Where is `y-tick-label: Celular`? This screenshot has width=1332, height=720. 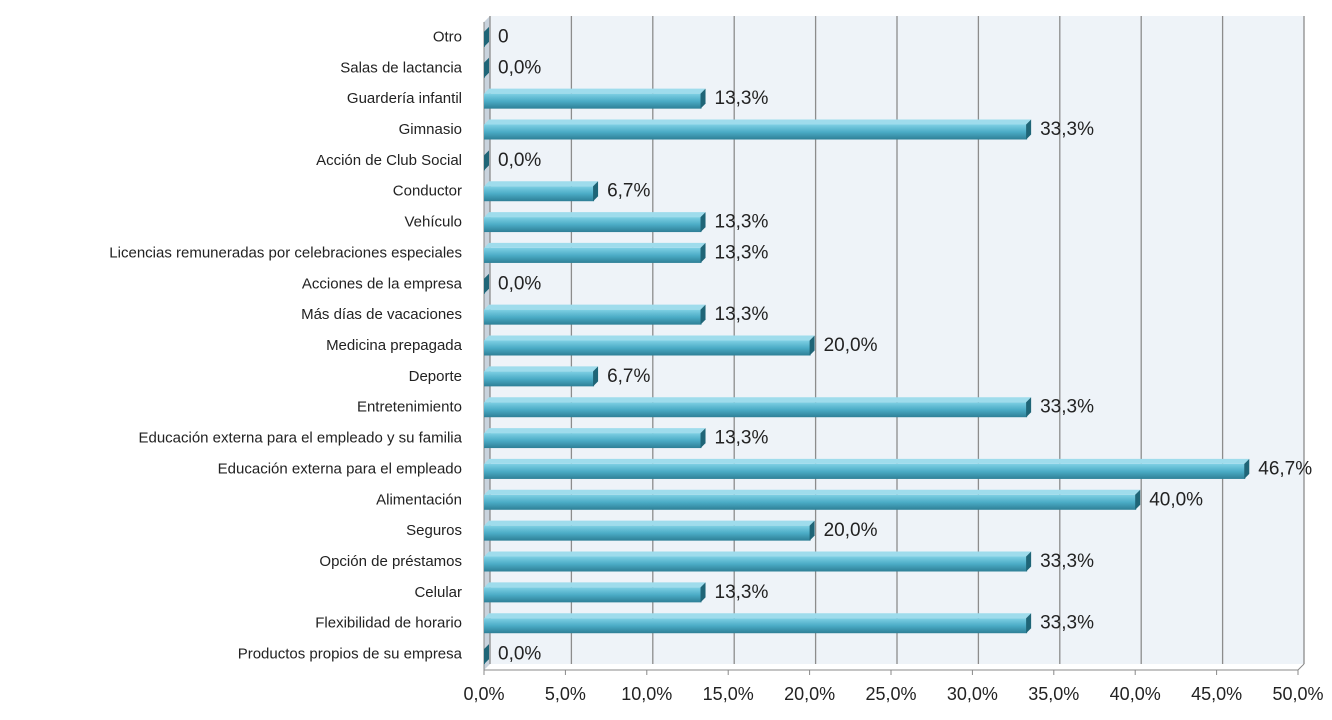
y-tick-label: Celular is located at coordinates (438, 592).